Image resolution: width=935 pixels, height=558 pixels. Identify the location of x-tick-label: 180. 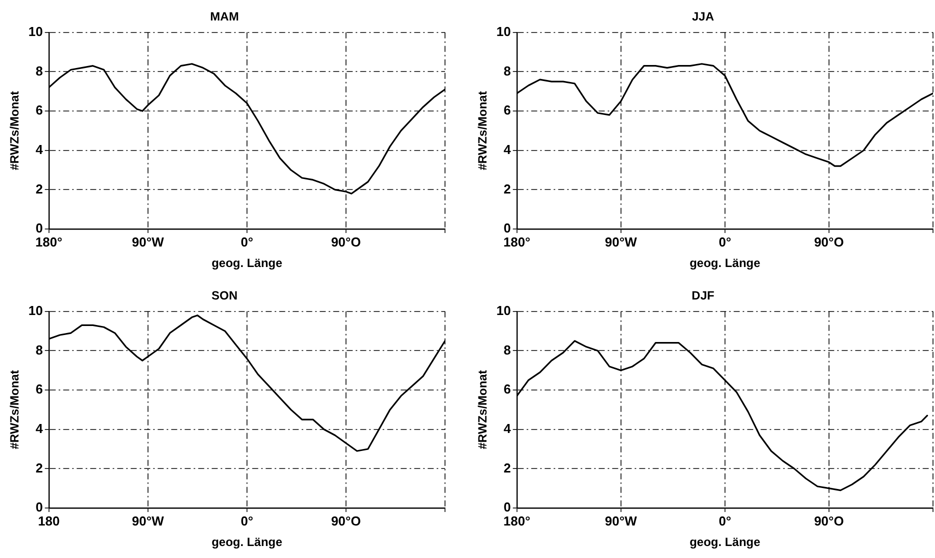
(49, 520).